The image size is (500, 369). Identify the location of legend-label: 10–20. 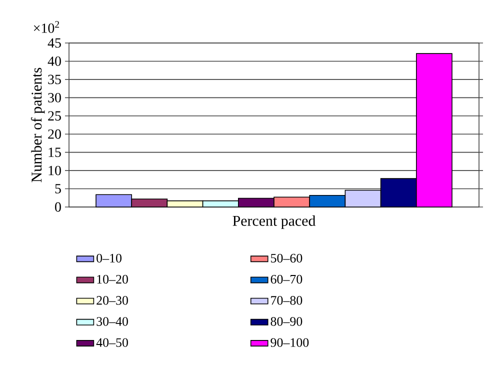
(112, 279).